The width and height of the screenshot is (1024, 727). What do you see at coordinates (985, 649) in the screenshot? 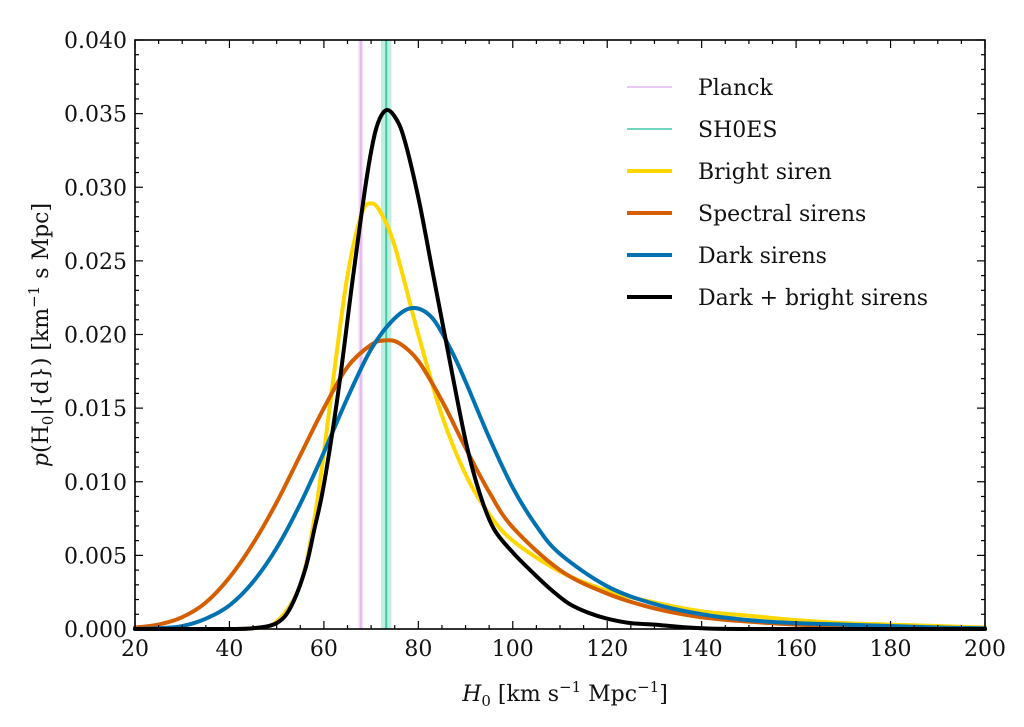
I see `x-tick-label: 200` at bounding box center [985, 649].